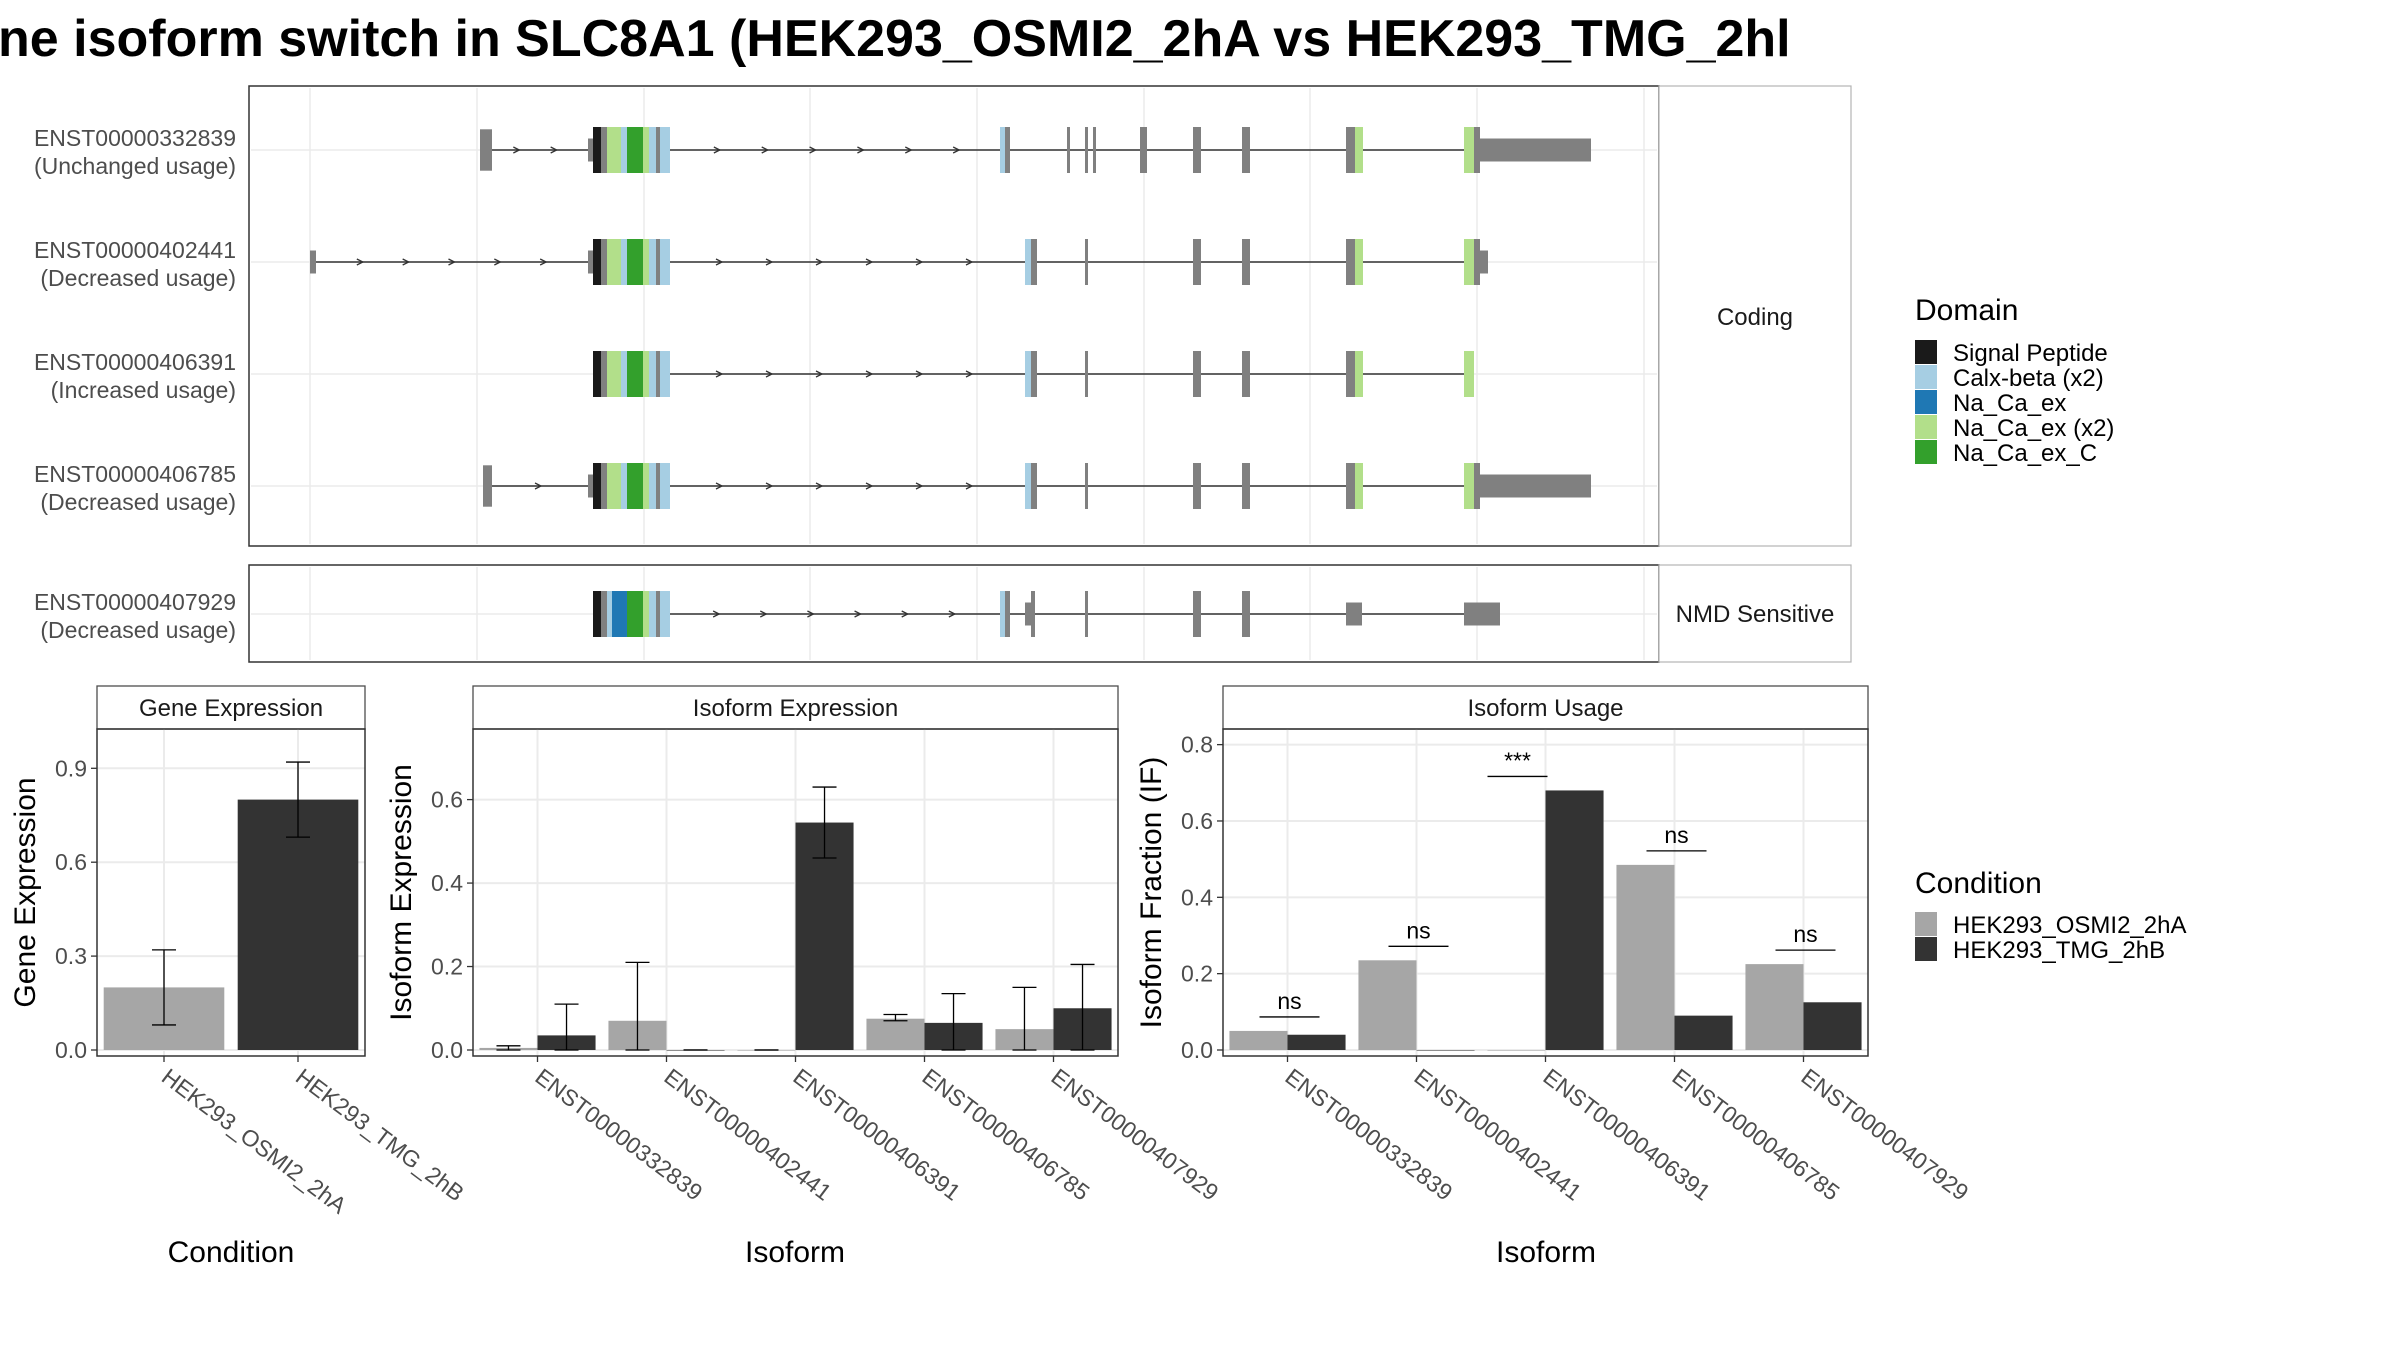  Describe the element at coordinates (1926, 924) in the screenshot. I see `legend-swatch-cond1` at that location.